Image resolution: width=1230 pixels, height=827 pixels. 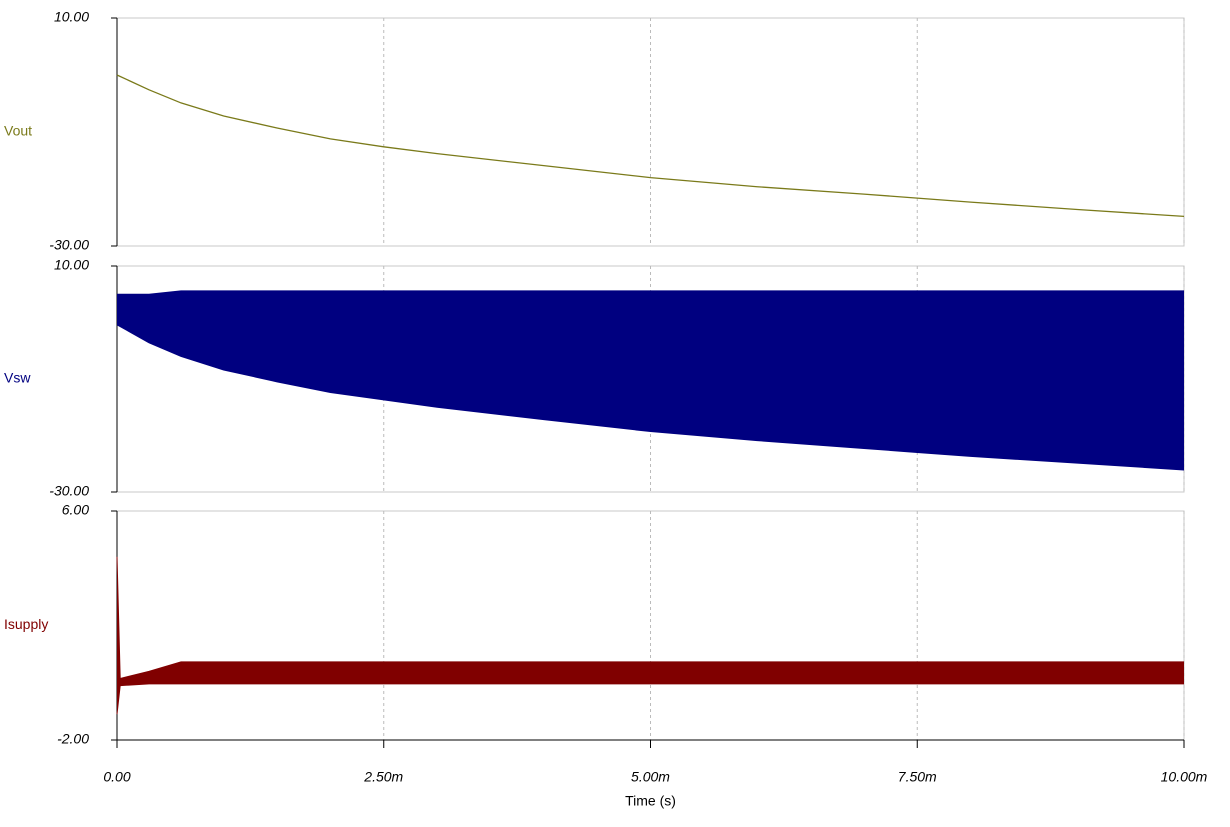 What do you see at coordinates (26, 624) in the screenshot?
I see `series-label: Isupply` at bounding box center [26, 624].